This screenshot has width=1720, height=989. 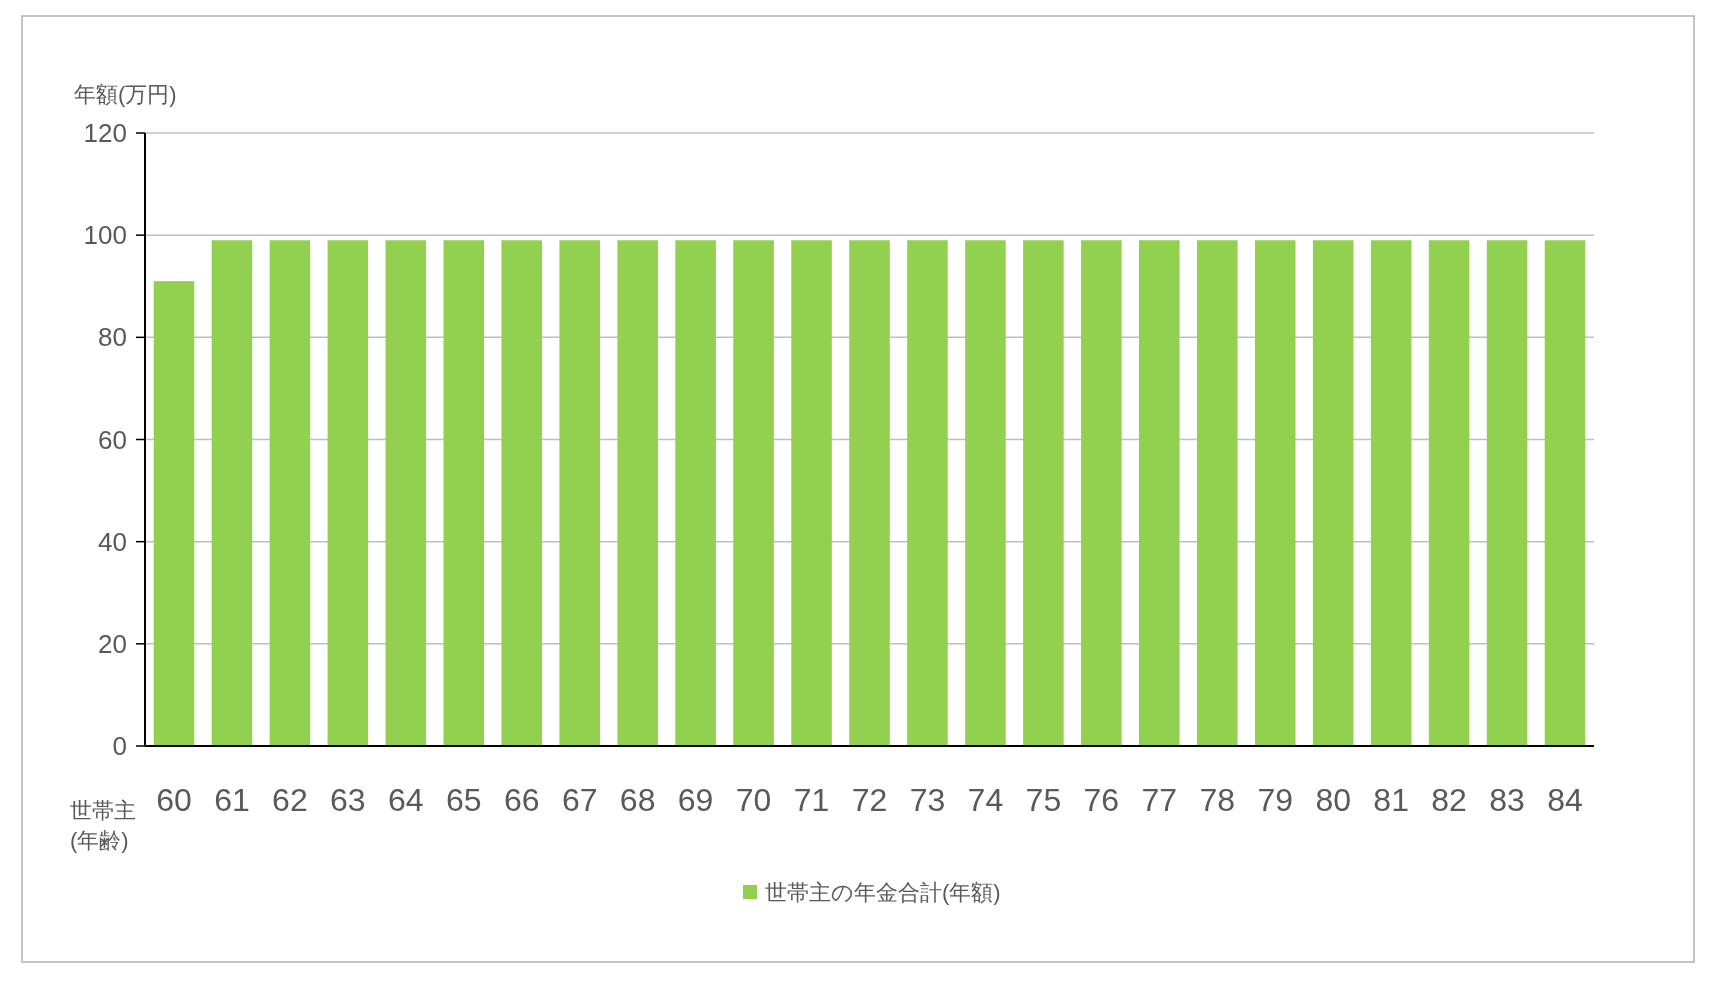 I want to click on x-tick-label: 74, so click(x=985, y=800).